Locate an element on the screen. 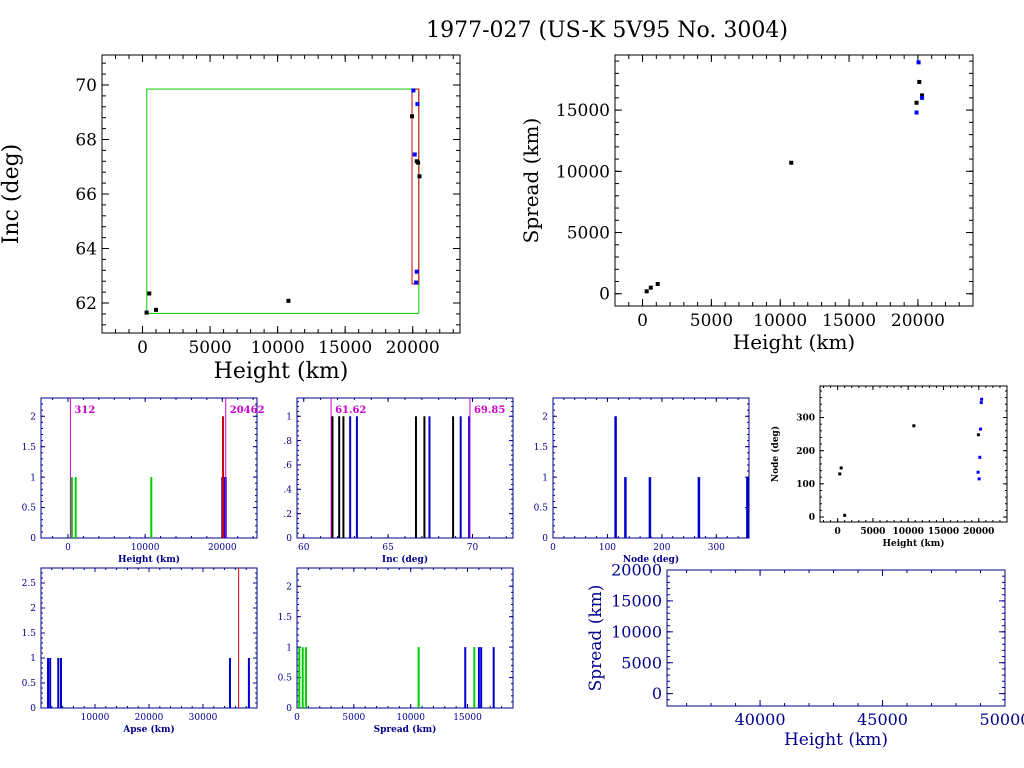 The height and width of the screenshot is (768, 1024). chart-inc-histogram: 60 65 70 0 .2 .4 .6 .8 1 Inc (deg) 61.62 69.85 is located at coordinates (398, 481).